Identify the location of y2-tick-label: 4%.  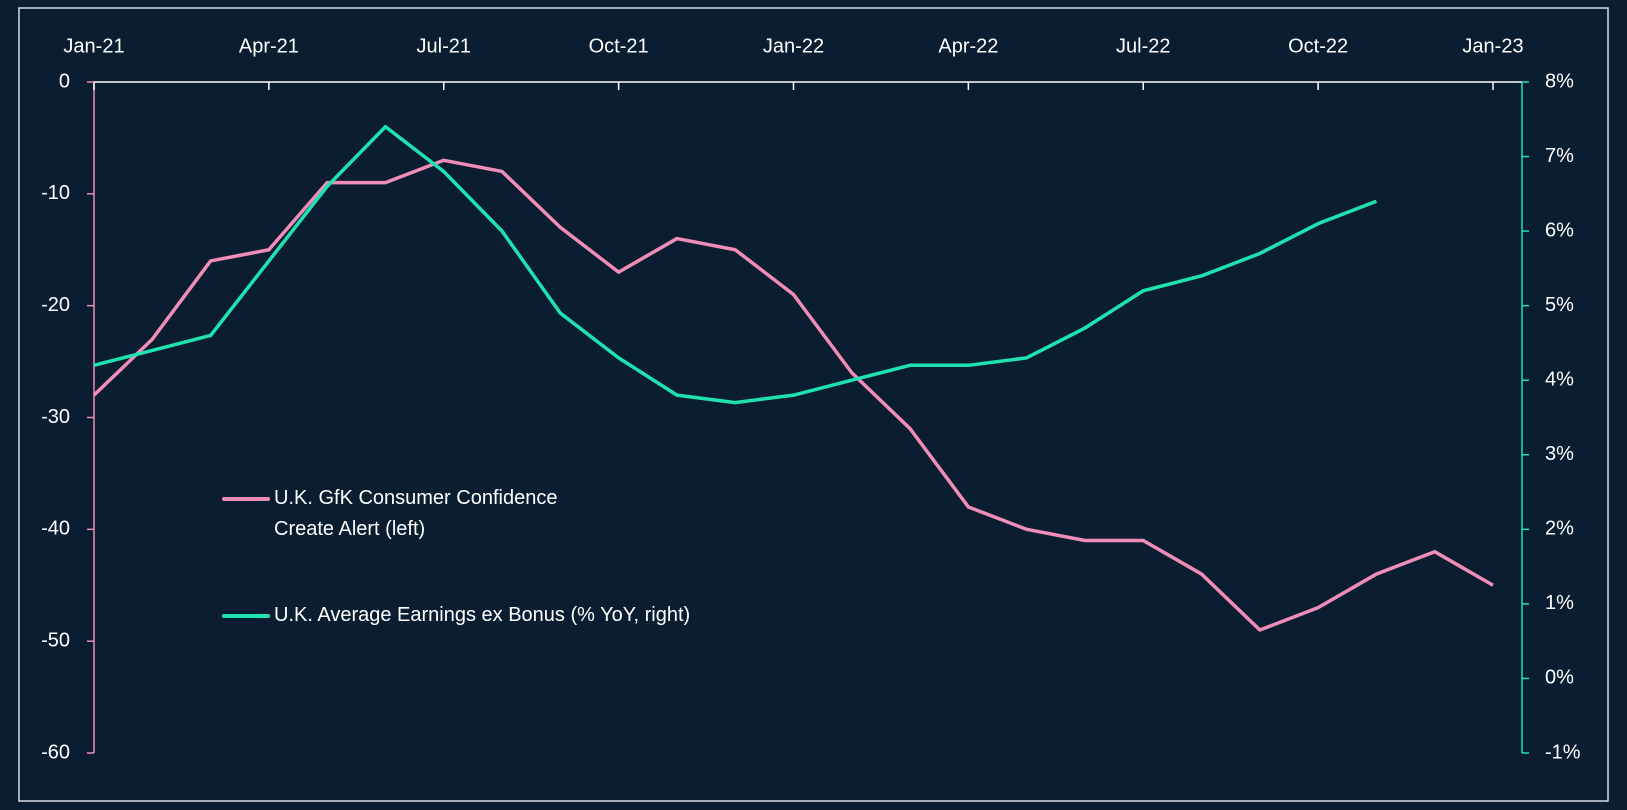
(1559, 380).